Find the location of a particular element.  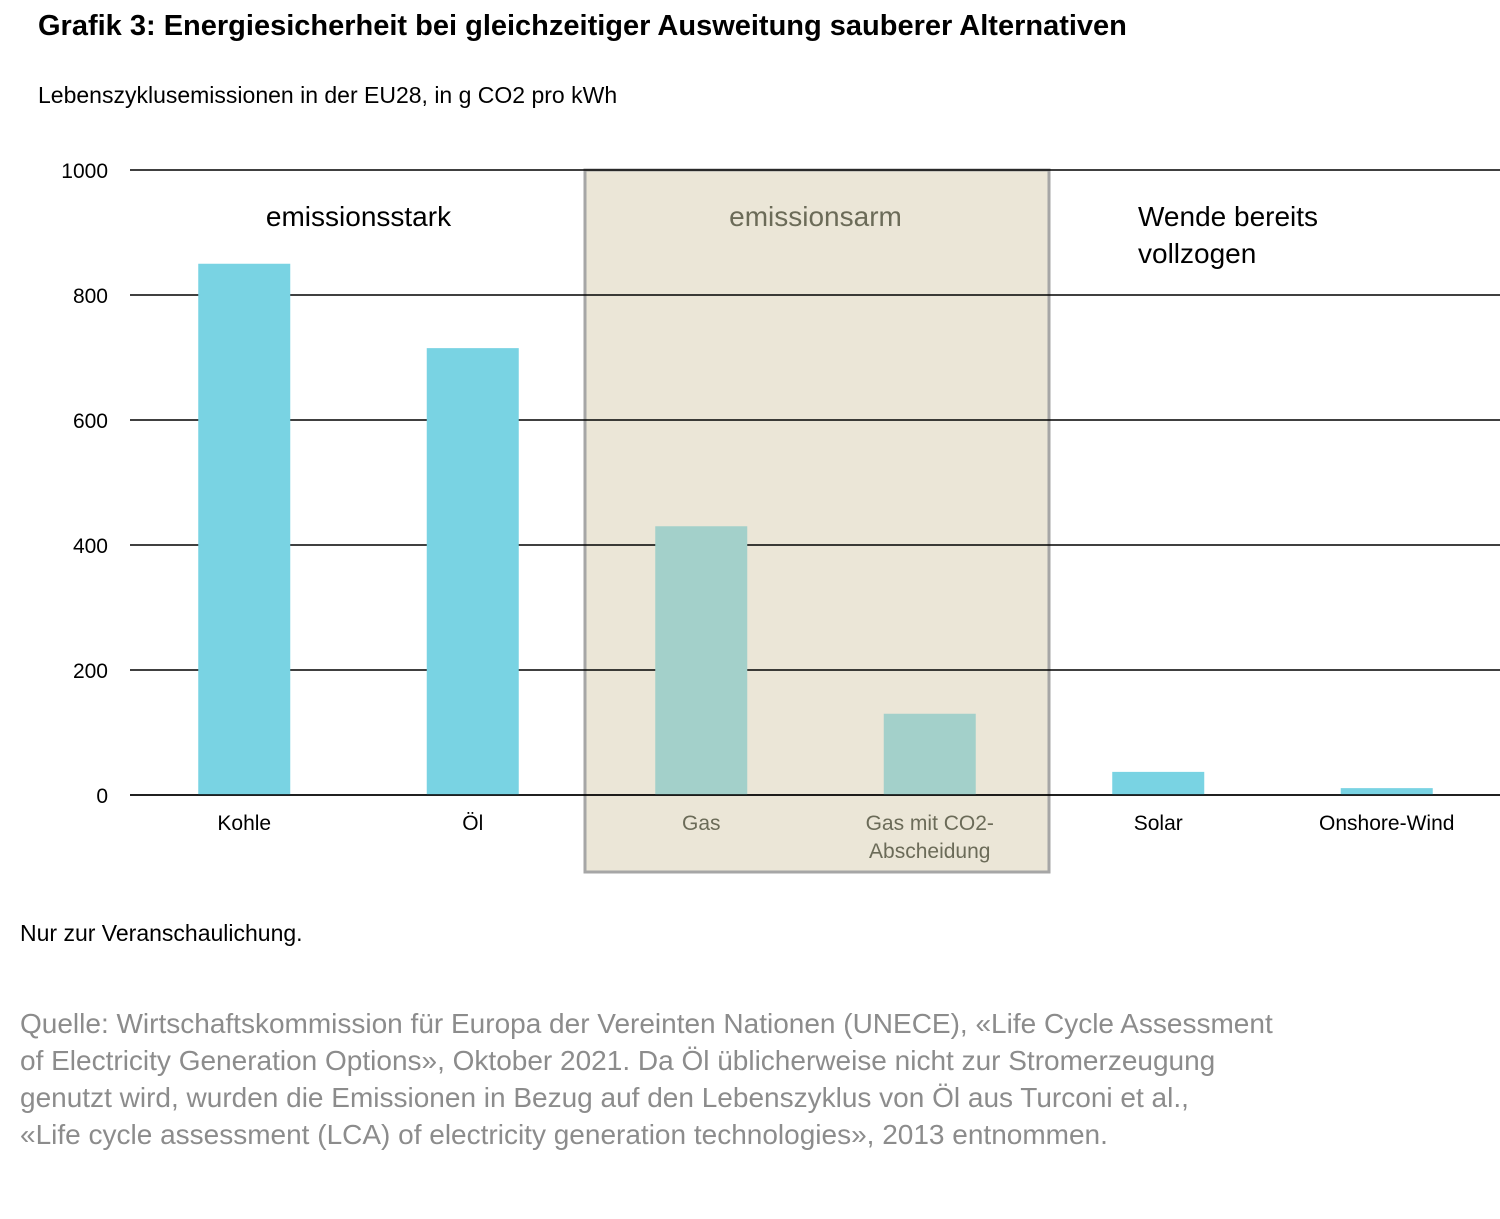

group-label: emissionsarm is located at coordinates (815, 216).